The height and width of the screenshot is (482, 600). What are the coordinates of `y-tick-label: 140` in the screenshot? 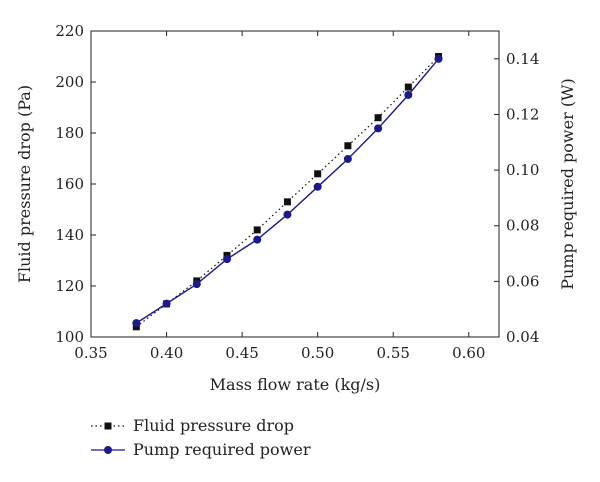 It's located at (69, 235).